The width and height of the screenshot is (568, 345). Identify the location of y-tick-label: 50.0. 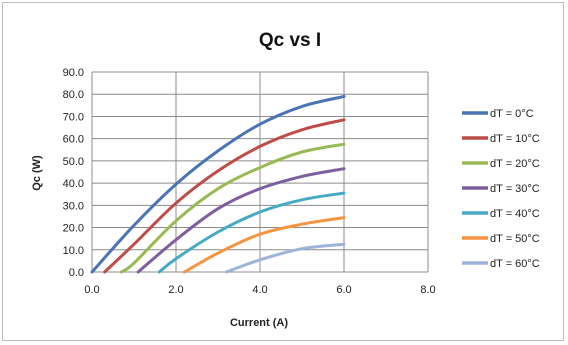
(73, 162).